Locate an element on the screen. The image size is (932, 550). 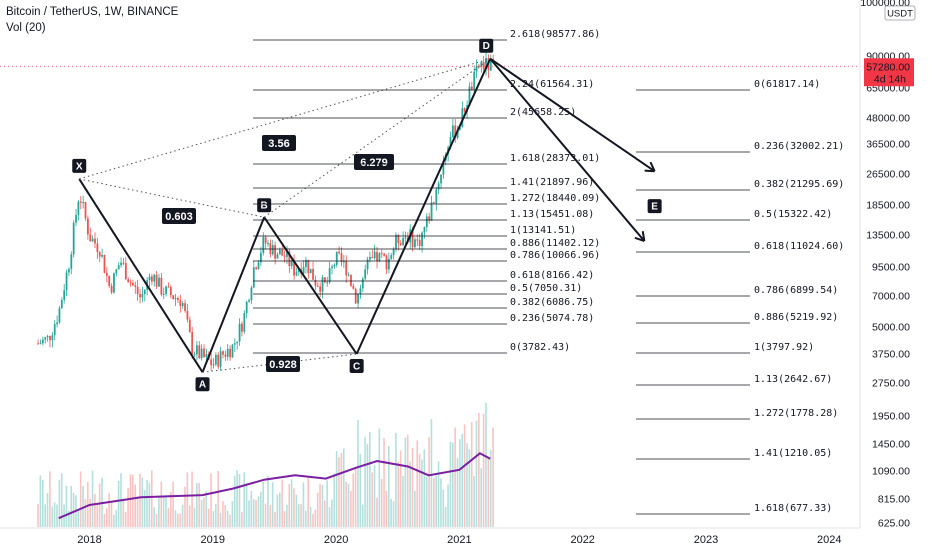
currency-badge is located at coordinates (900, 13).